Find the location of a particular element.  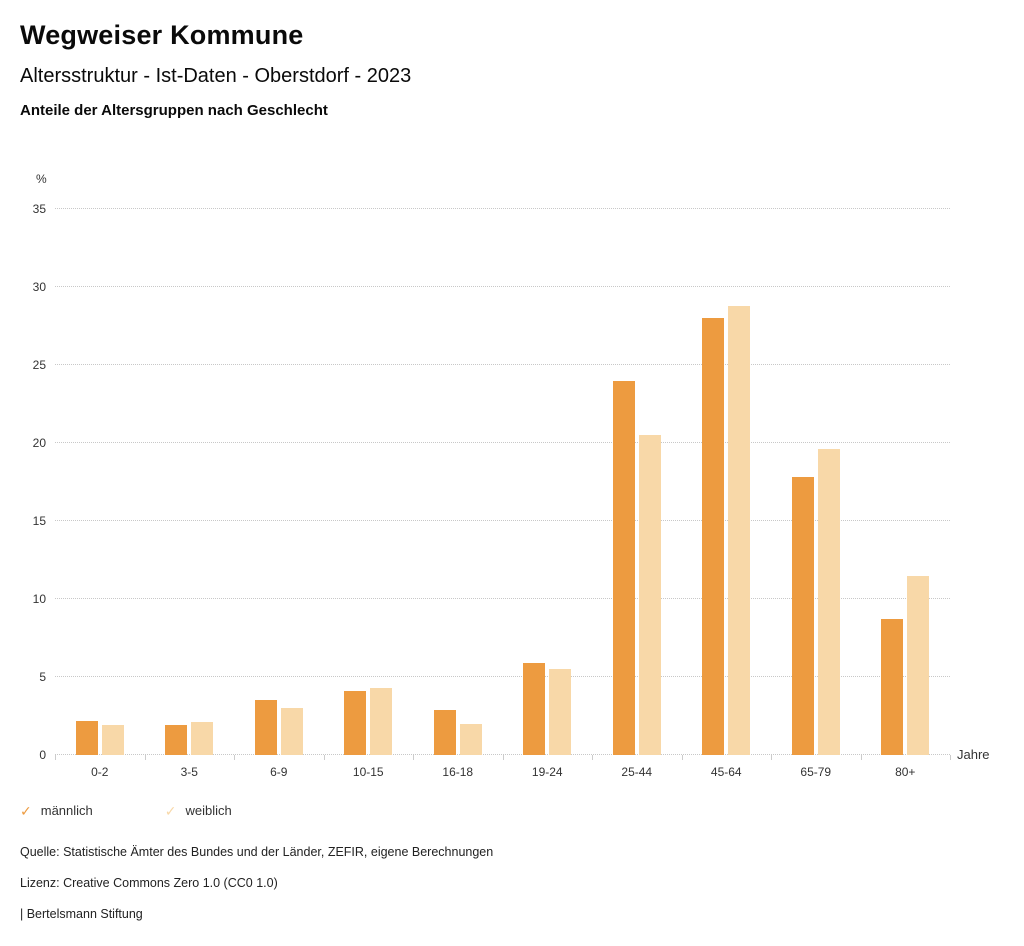

bar-männlich-10-15 is located at coordinates (355, 723).